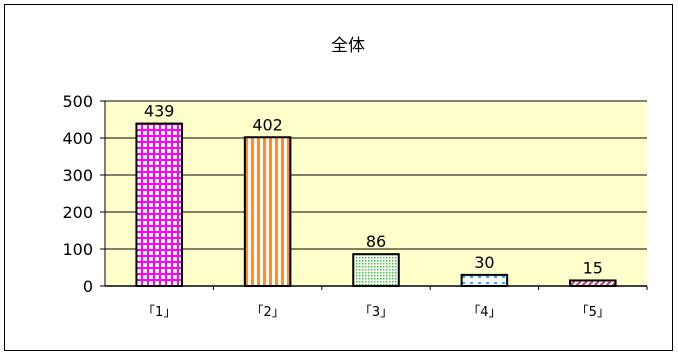  I want to click on y-tick-label: 400, so click(77, 138).